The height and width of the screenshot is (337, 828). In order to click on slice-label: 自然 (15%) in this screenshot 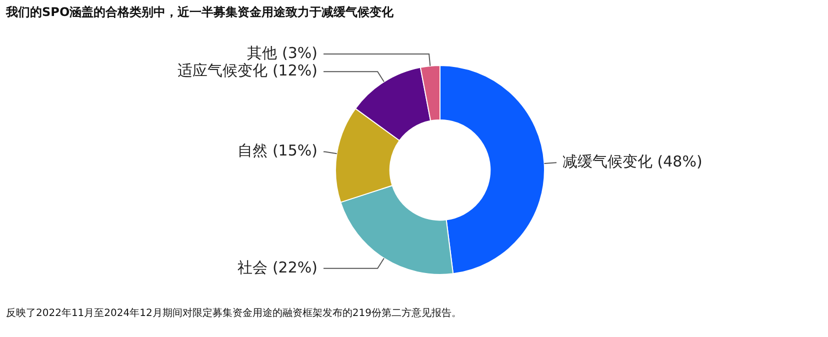, I will do `click(278, 151)`.